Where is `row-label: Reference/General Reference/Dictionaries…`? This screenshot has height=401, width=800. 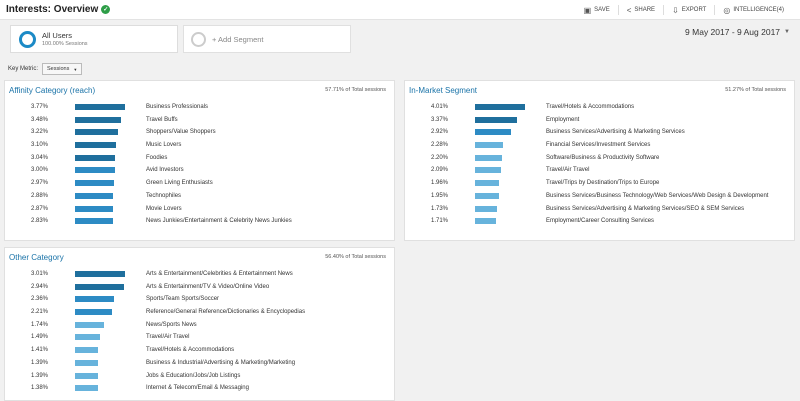
row-label: Reference/General Reference/Dictionaries… is located at coordinates (226, 312).